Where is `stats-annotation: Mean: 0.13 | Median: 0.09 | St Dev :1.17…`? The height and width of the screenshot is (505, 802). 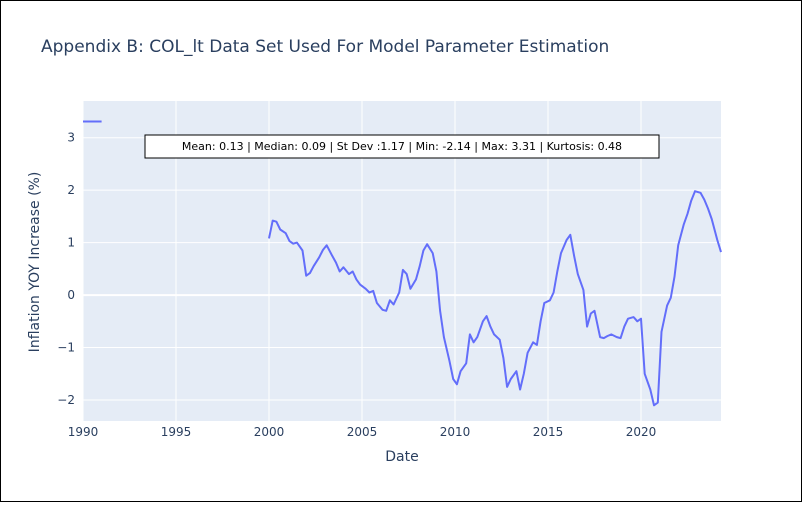
stats-annotation: Mean: 0.13 | Median: 0.09 | St Dev :1.17… is located at coordinates (402, 146).